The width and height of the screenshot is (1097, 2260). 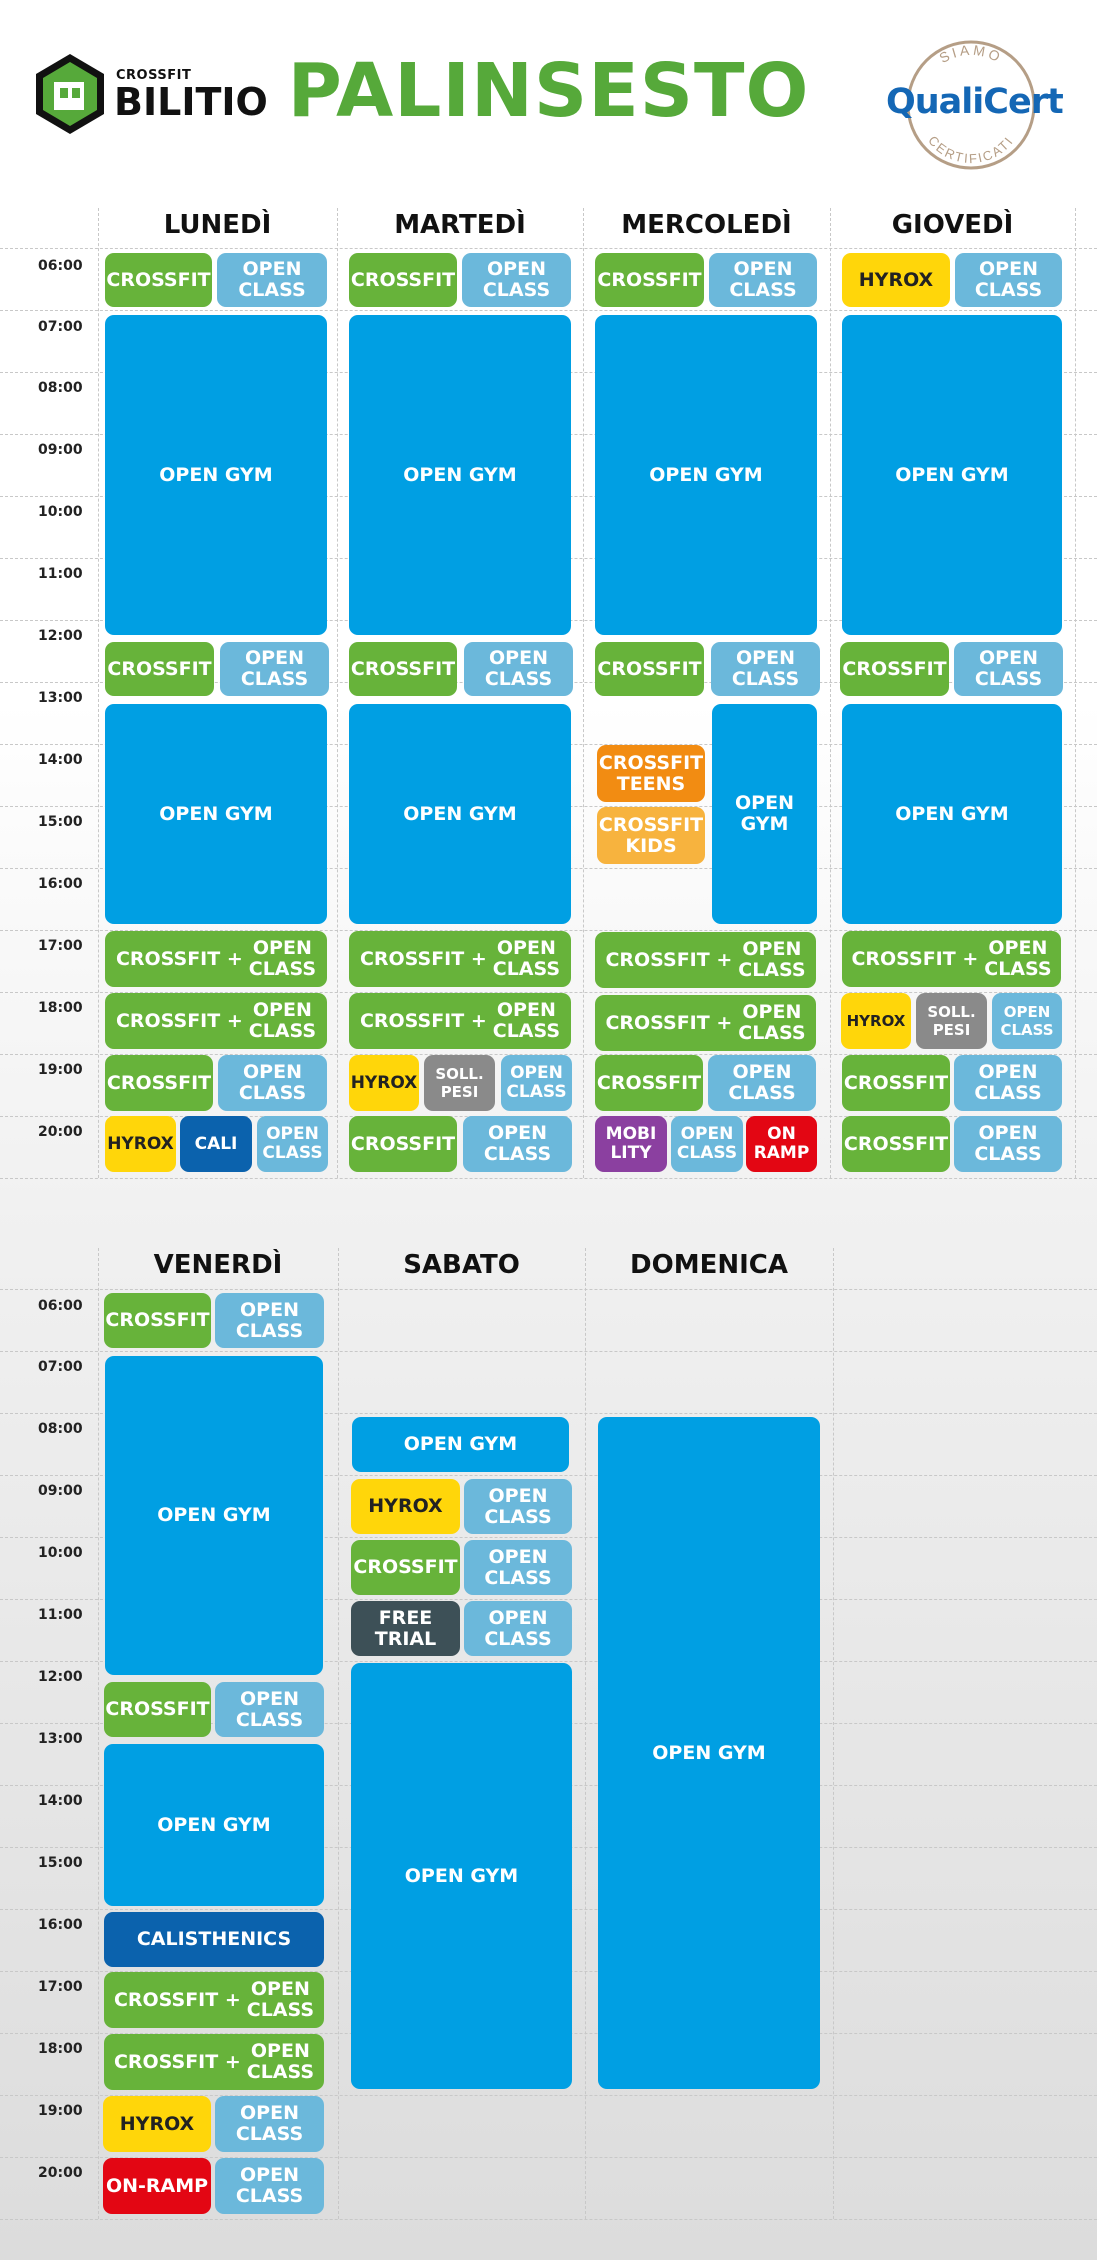 I want to click on qualicert-badge: SIAMO CERTIFICATI QualiCert, so click(x=975, y=105).